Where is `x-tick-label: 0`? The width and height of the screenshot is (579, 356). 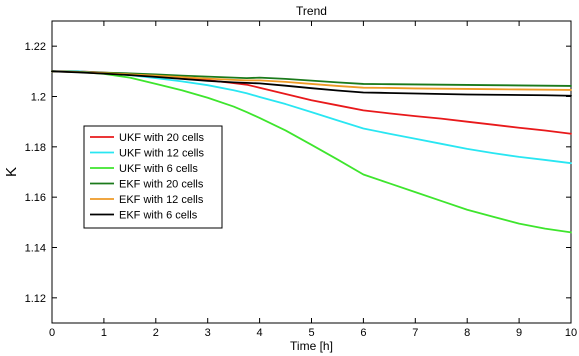 x-tick-label: 0 is located at coordinates (52, 333).